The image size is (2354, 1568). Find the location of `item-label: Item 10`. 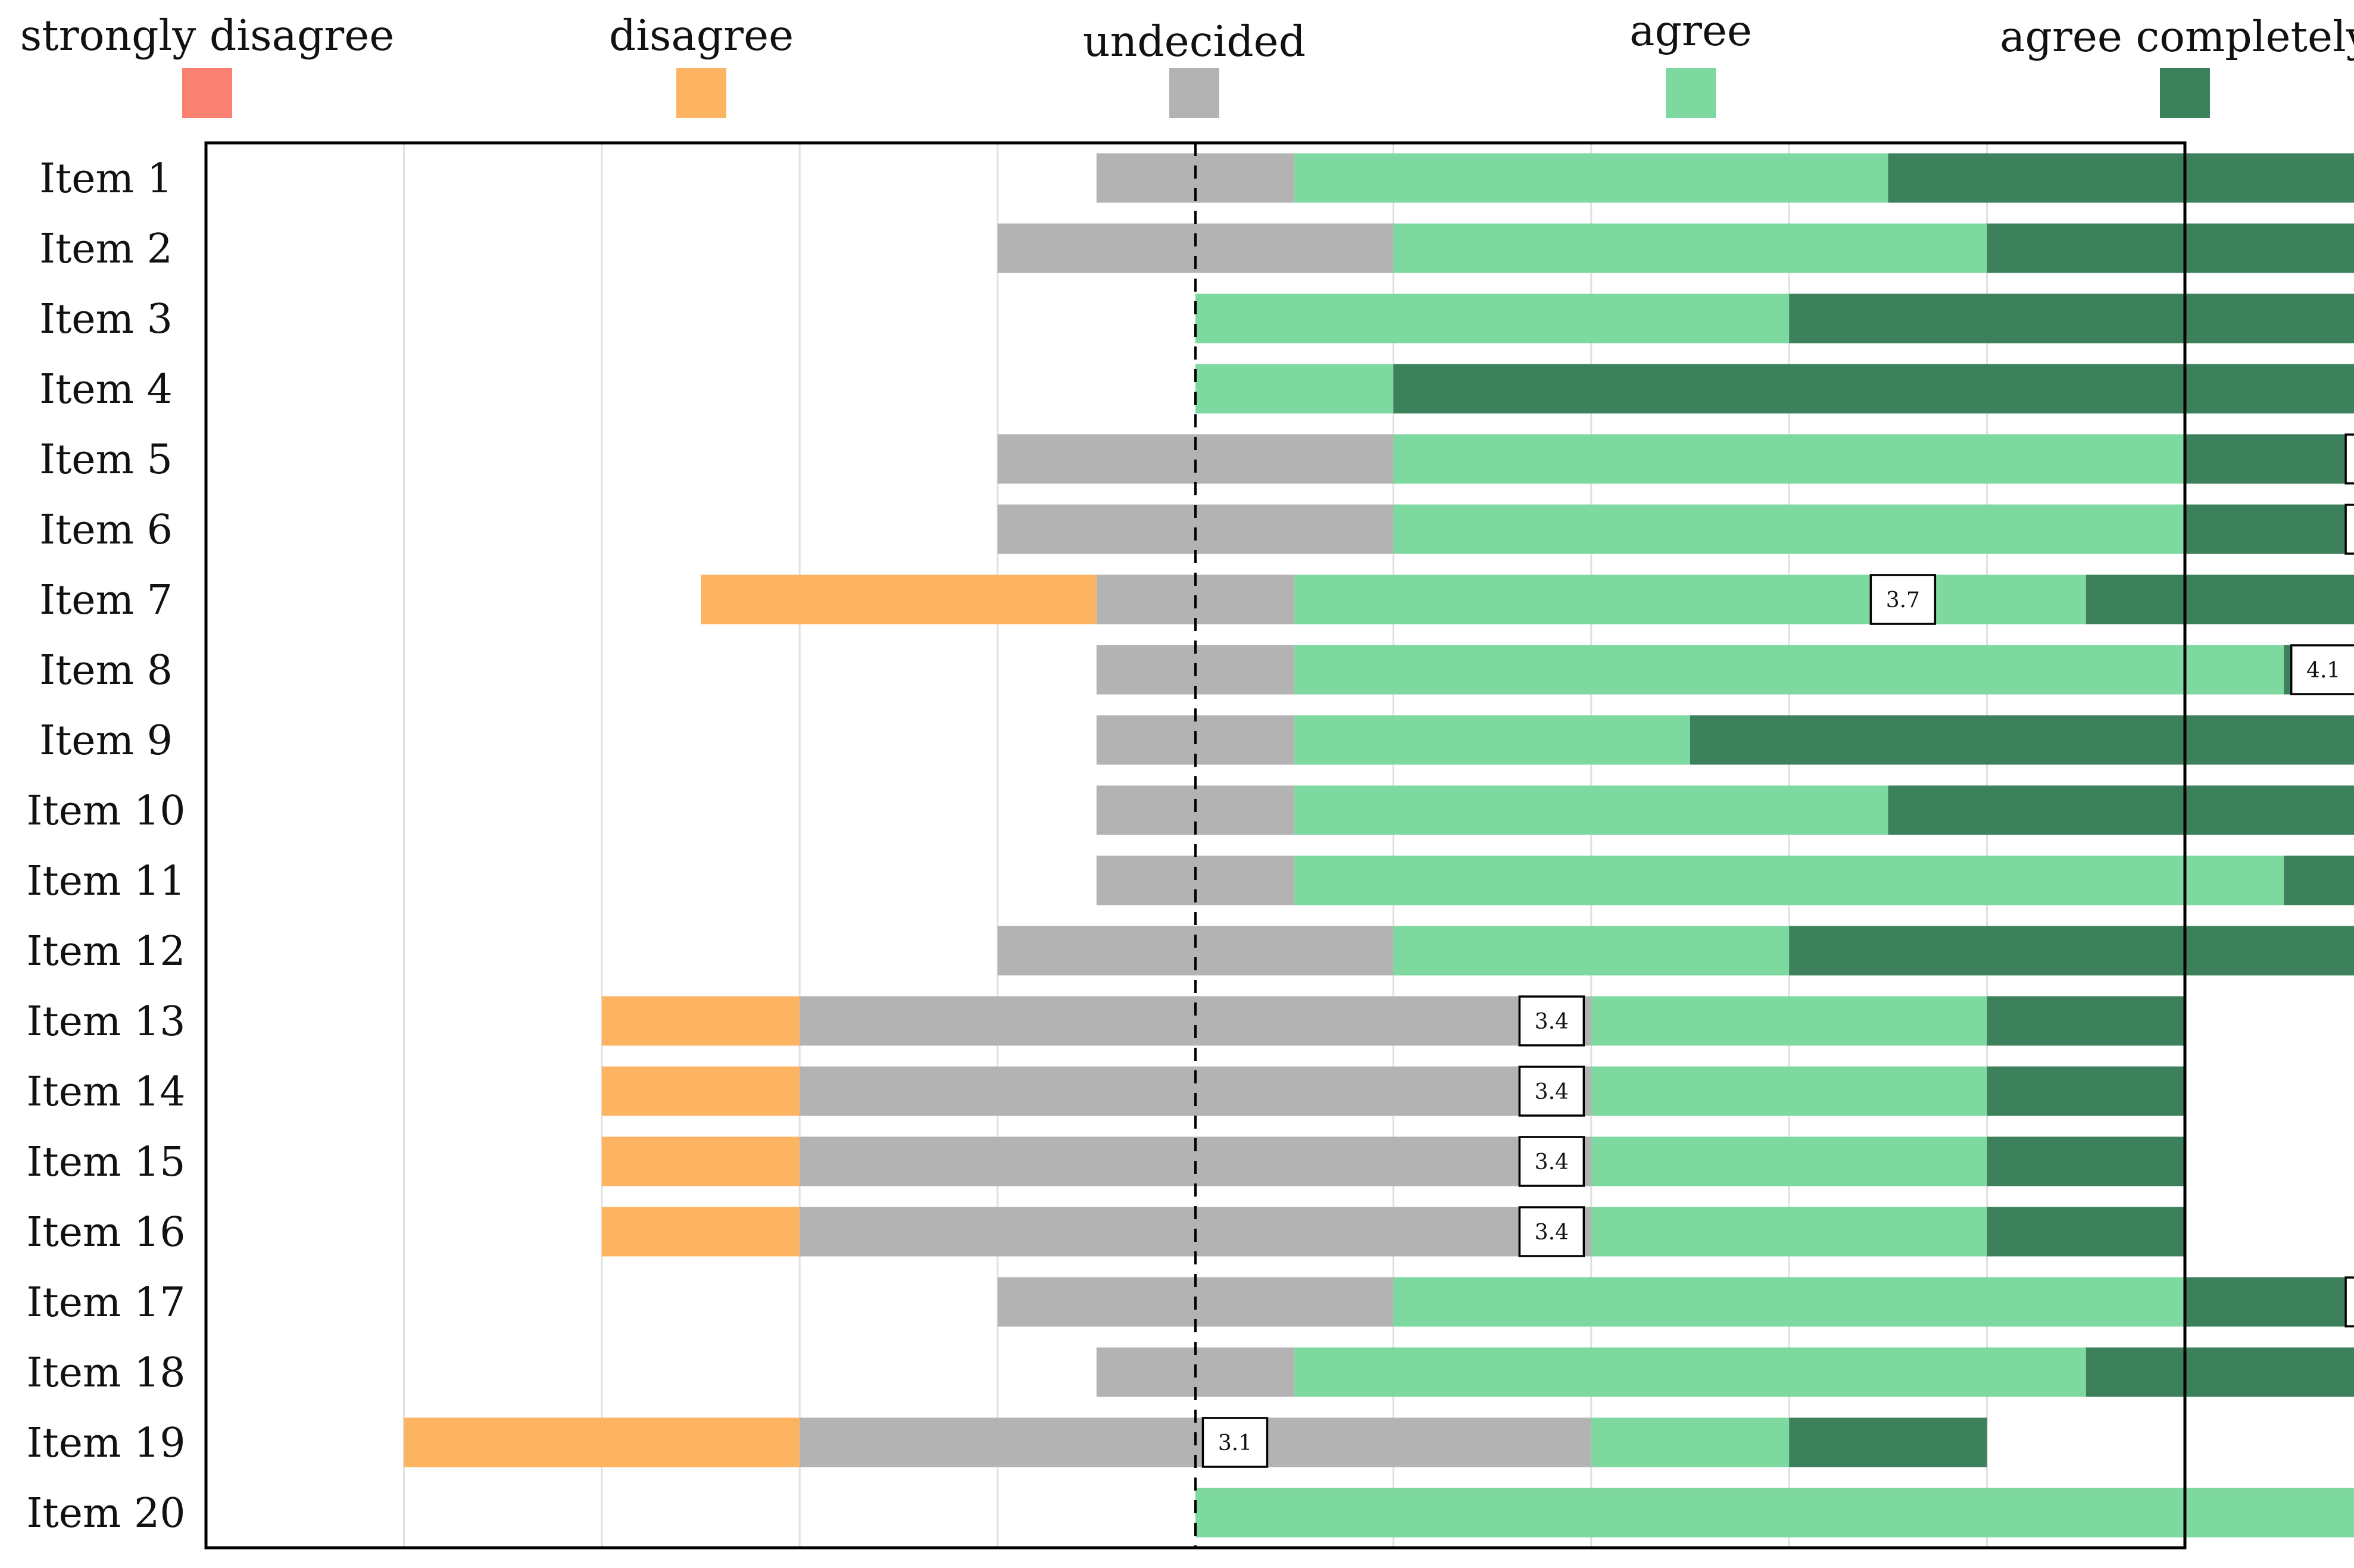

item-label: Item 10 is located at coordinates (106, 811).